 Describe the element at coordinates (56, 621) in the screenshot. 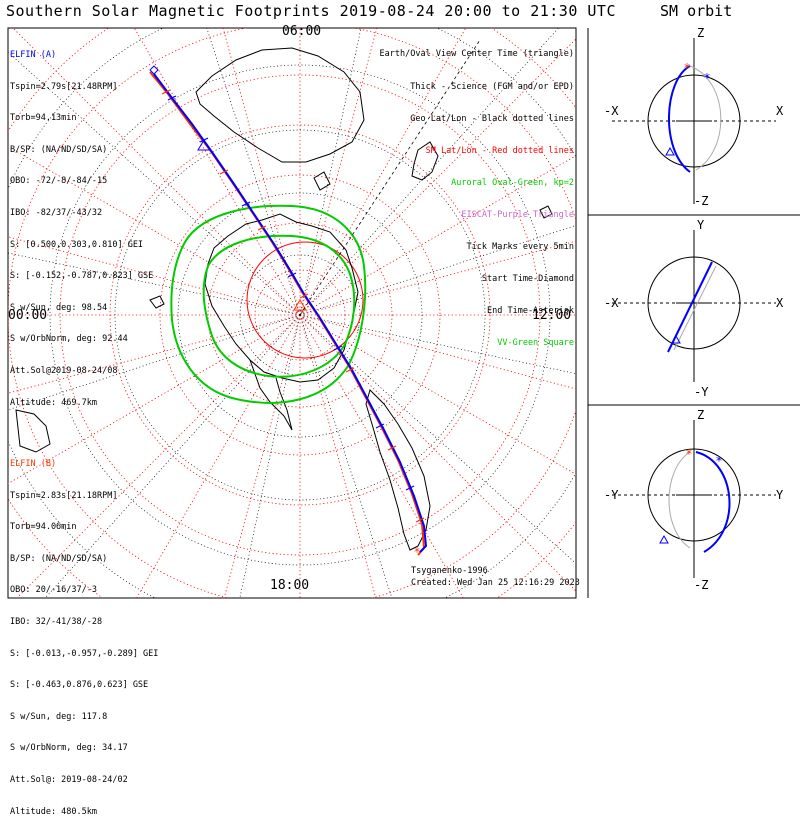

I see `elfin-b-line: IBO: 32/-41/38/-28` at that location.